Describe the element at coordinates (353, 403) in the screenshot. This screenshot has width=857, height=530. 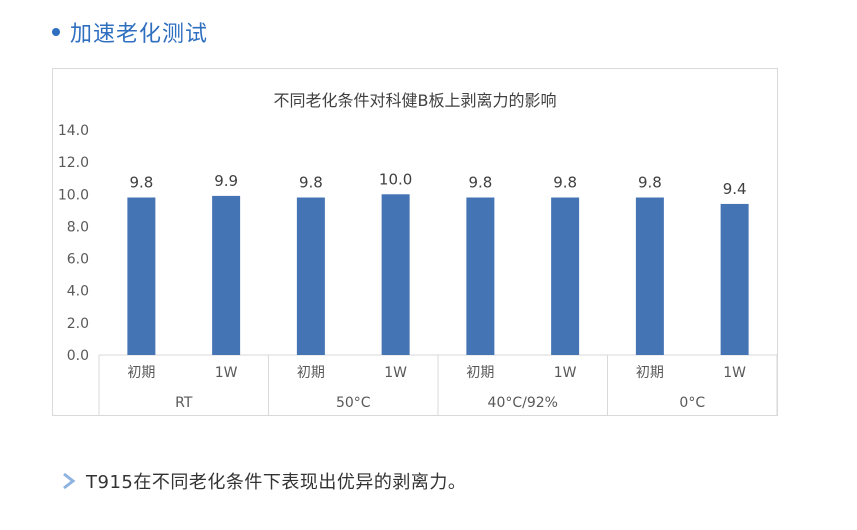
I see `group-label: 50°C` at that location.